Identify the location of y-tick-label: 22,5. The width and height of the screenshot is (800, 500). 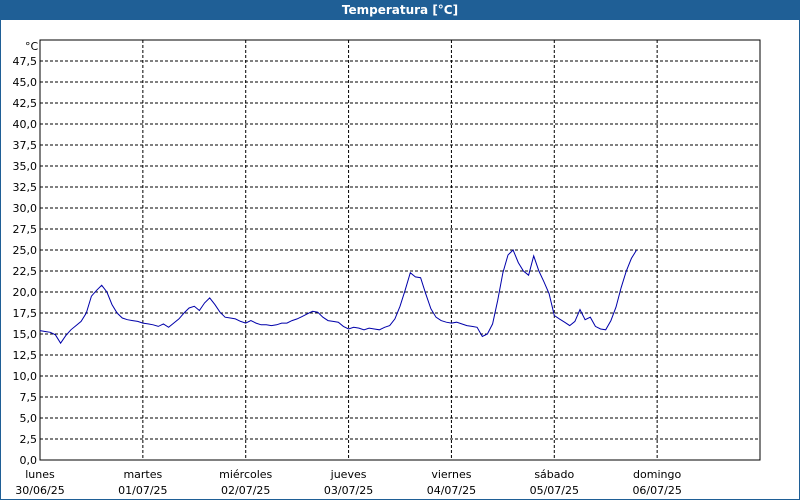
(25, 271).